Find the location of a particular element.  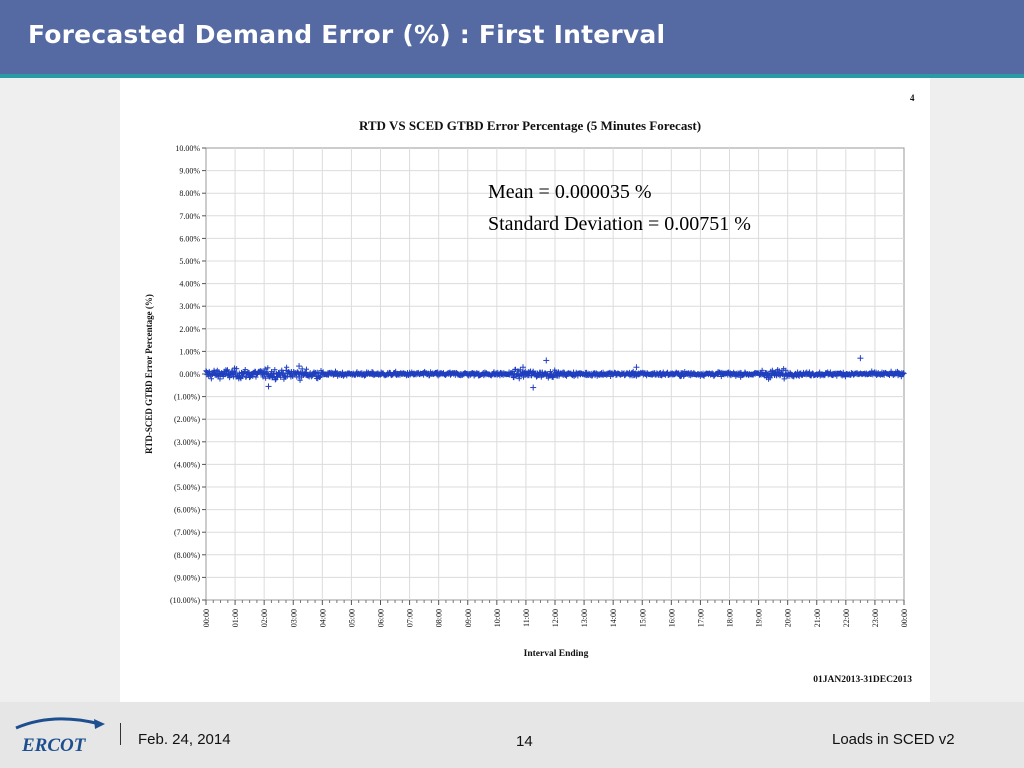

deck-title: Loads in SCED v2 is located at coordinates (893, 739).